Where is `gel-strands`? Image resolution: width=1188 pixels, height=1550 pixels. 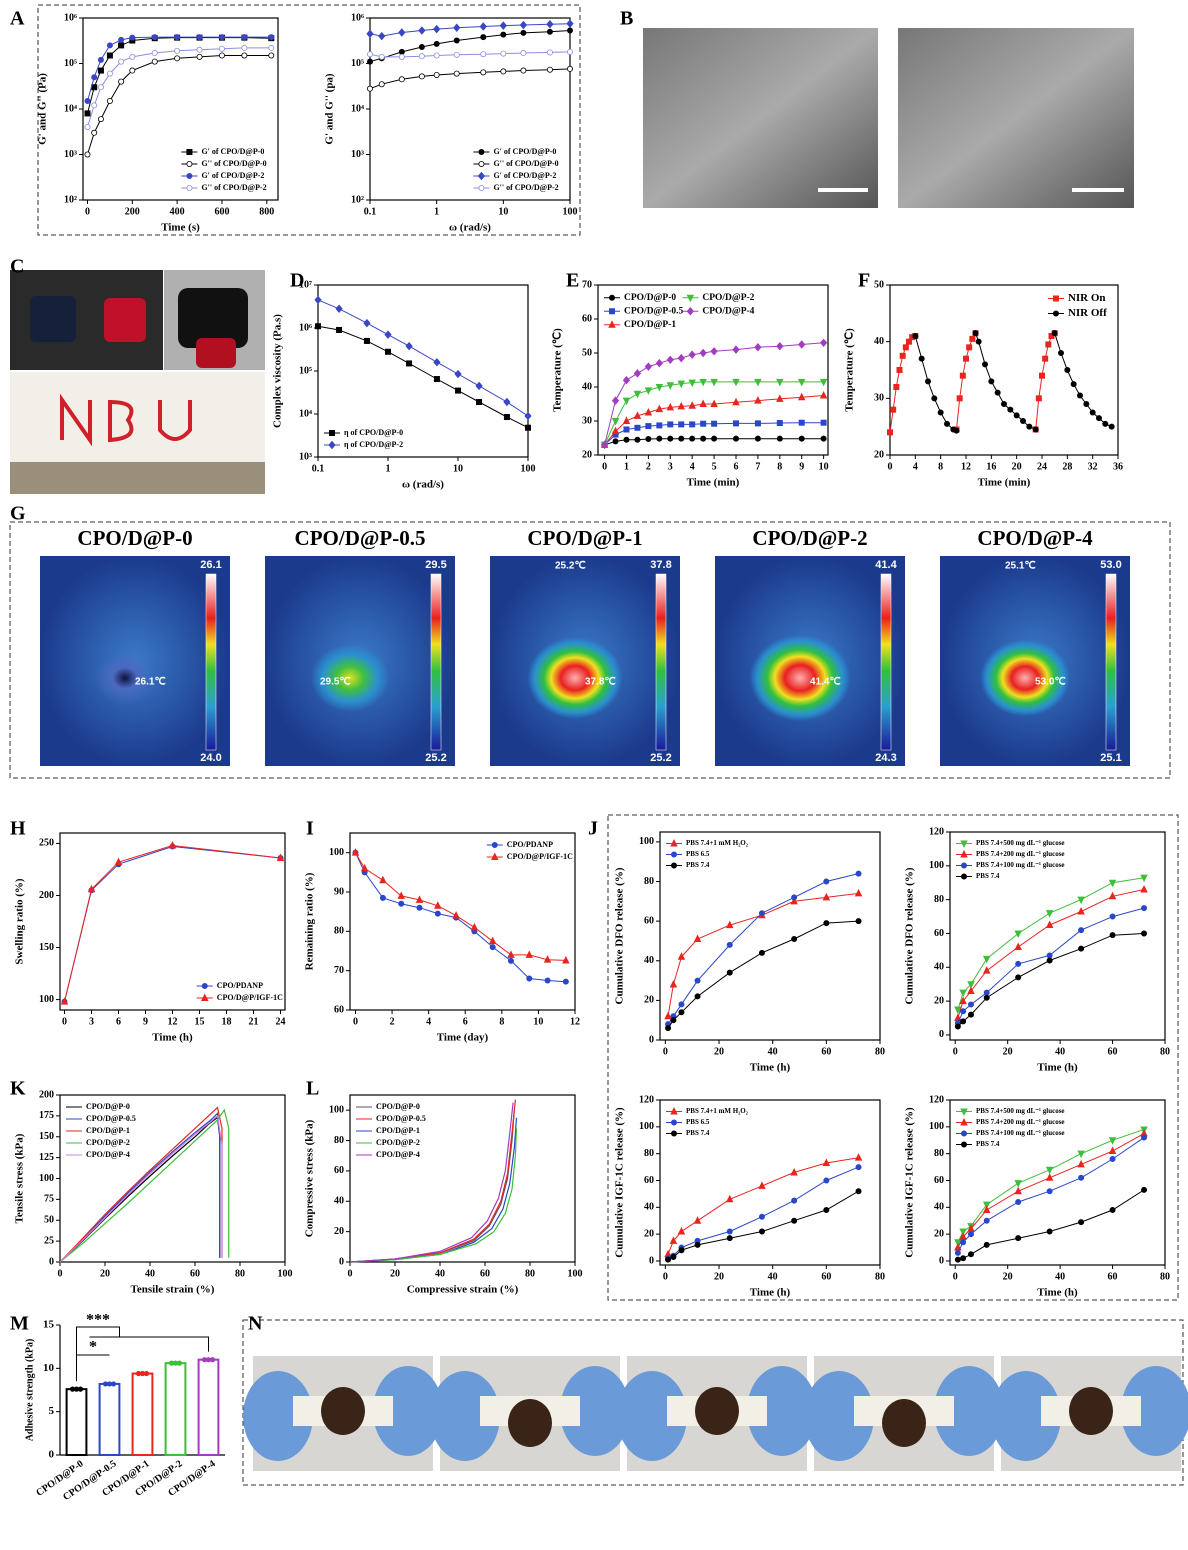 gel-strands is located at coordinates (126, 420).